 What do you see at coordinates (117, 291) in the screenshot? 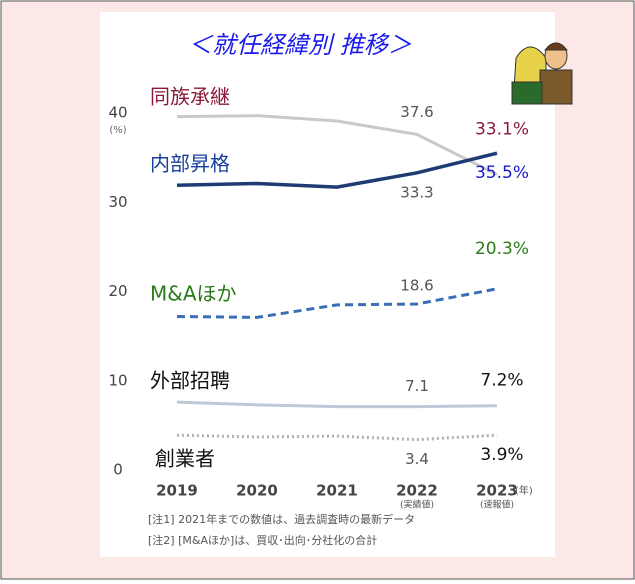
I see `y-tick-label: 20` at bounding box center [117, 291].